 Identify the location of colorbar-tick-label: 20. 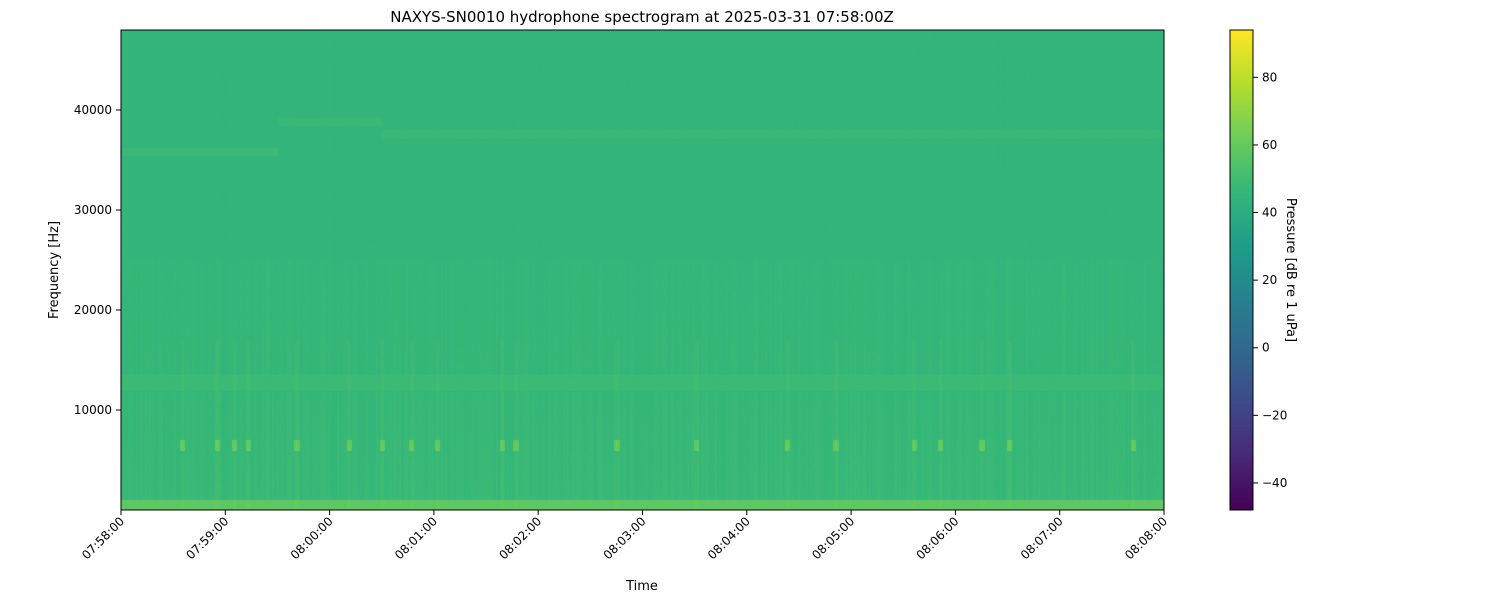
(1269, 280).